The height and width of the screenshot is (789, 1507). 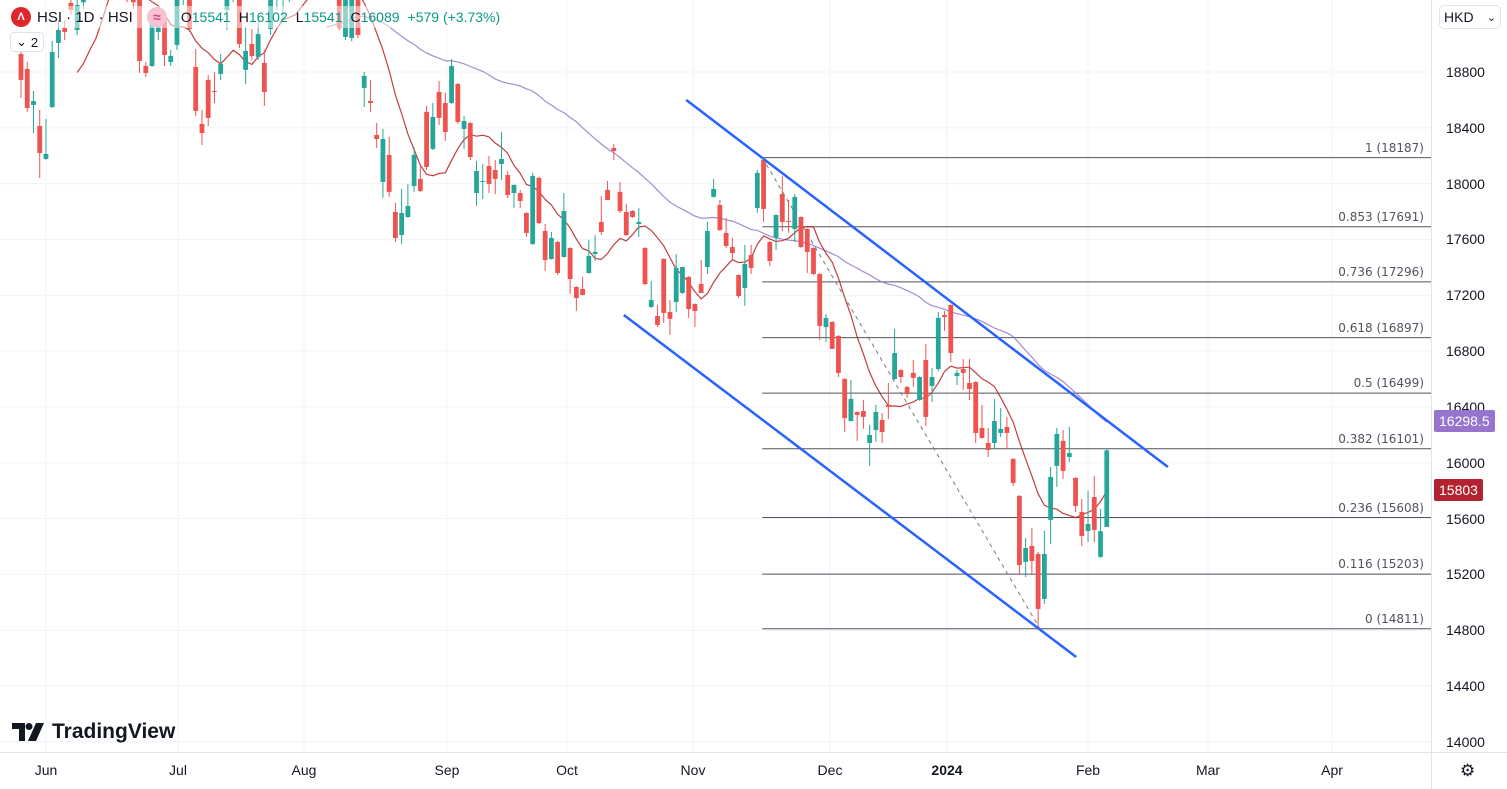 I want to click on approx-icon: ≈, so click(x=156, y=17).